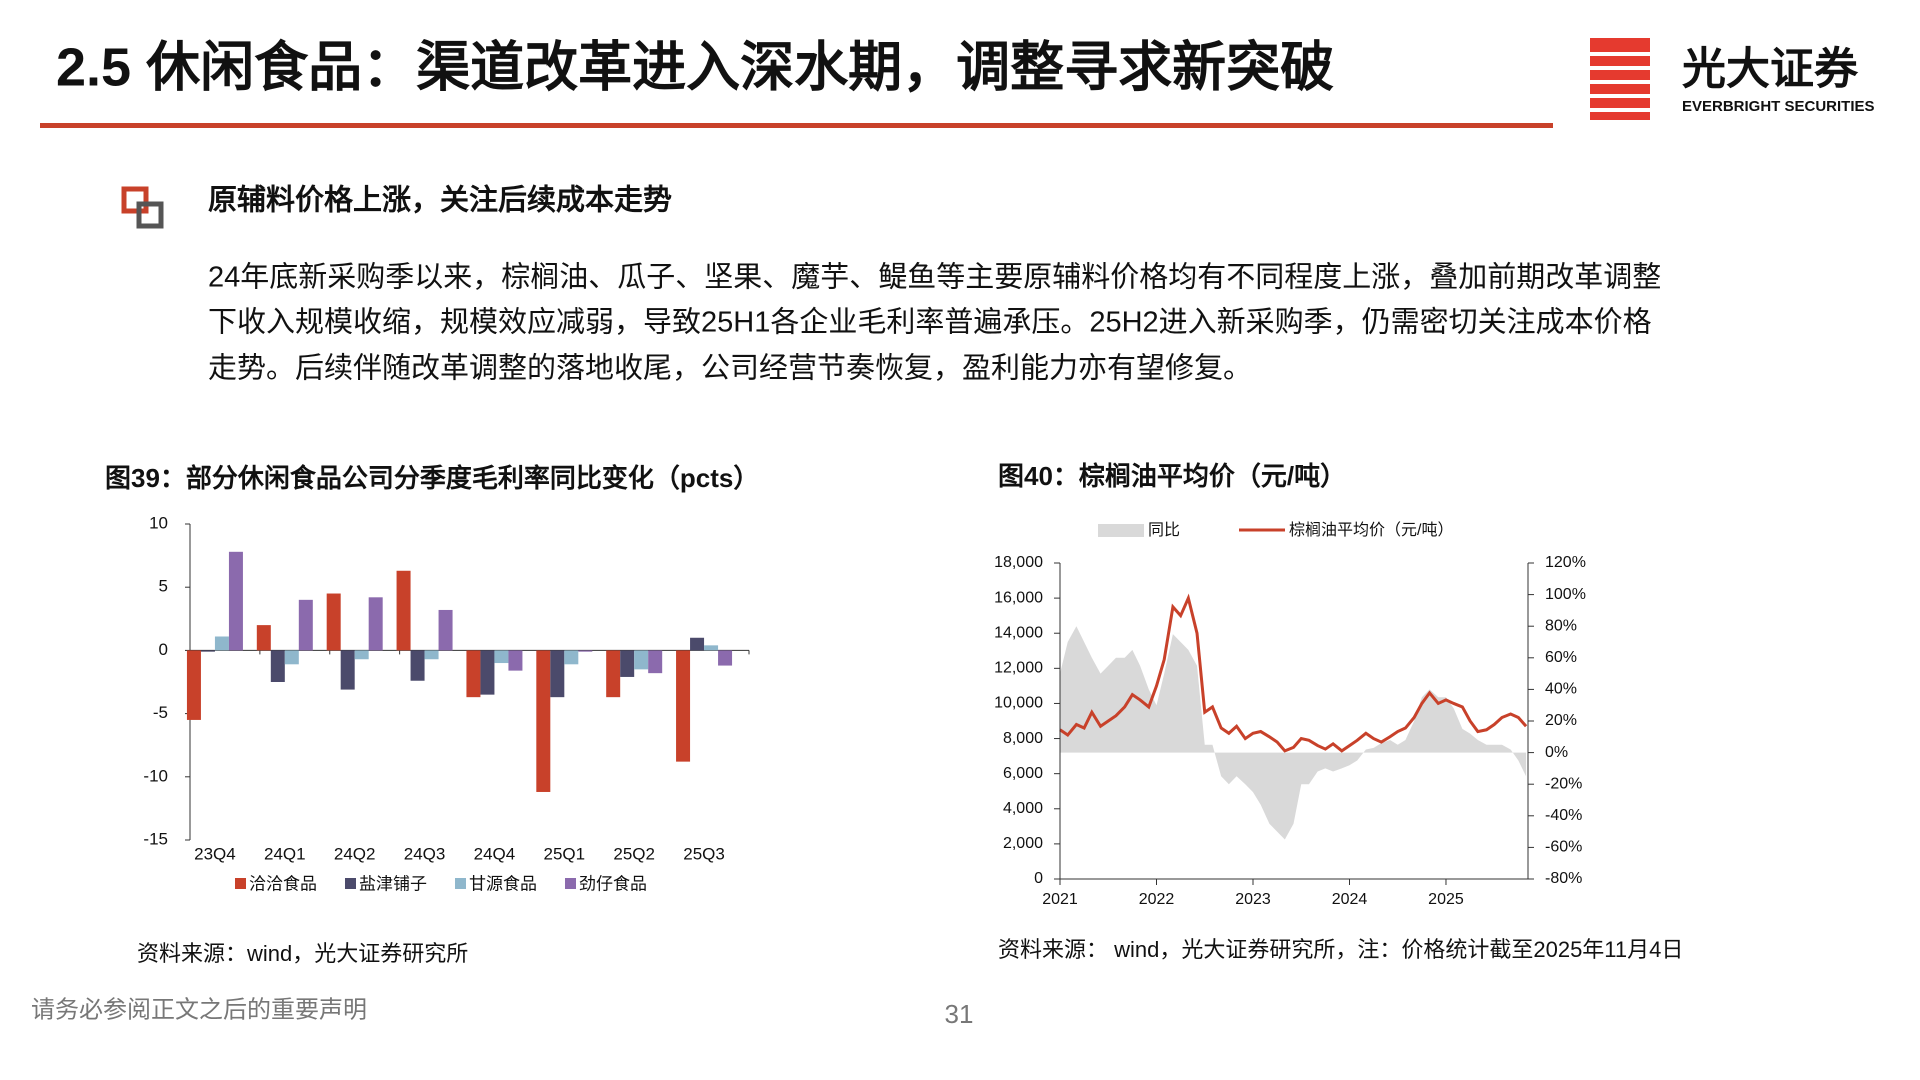 The width and height of the screenshot is (1920, 1080). What do you see at coordinates (1563, 783) in the screenshot?
I see `y2-tick-label: -20%` at bounding box center [1563, 783].